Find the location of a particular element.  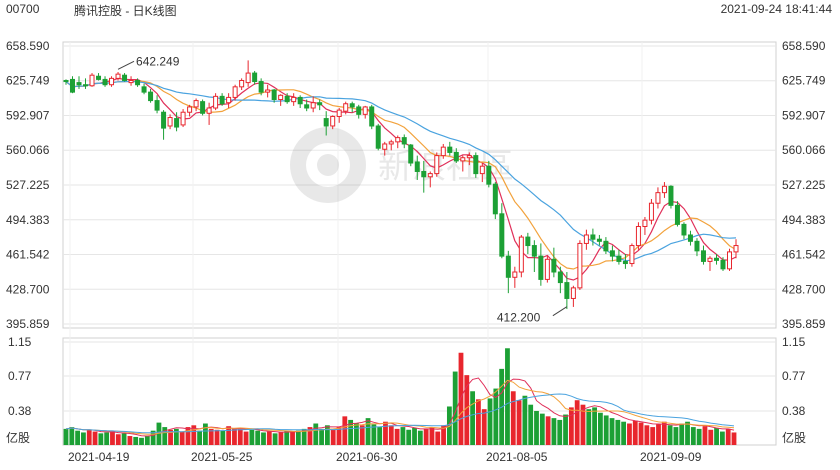

price-tick-right: 428.700 is located at coordinates (804, 289).